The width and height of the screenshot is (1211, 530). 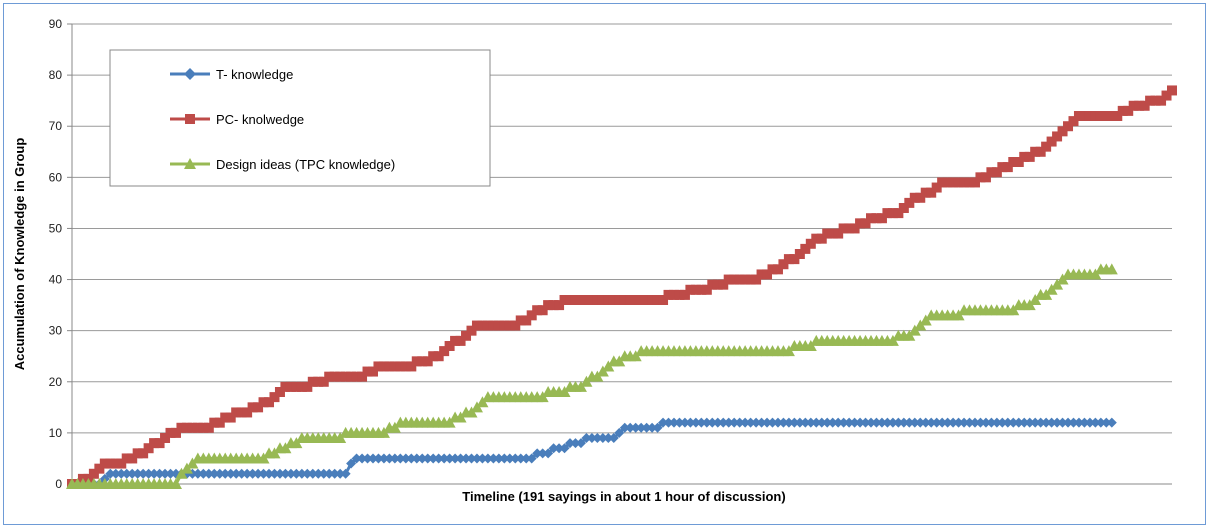 I want to click on legend-label-design-ideas: Design ideas (TPC knowledge), so click(x=305, y=164).